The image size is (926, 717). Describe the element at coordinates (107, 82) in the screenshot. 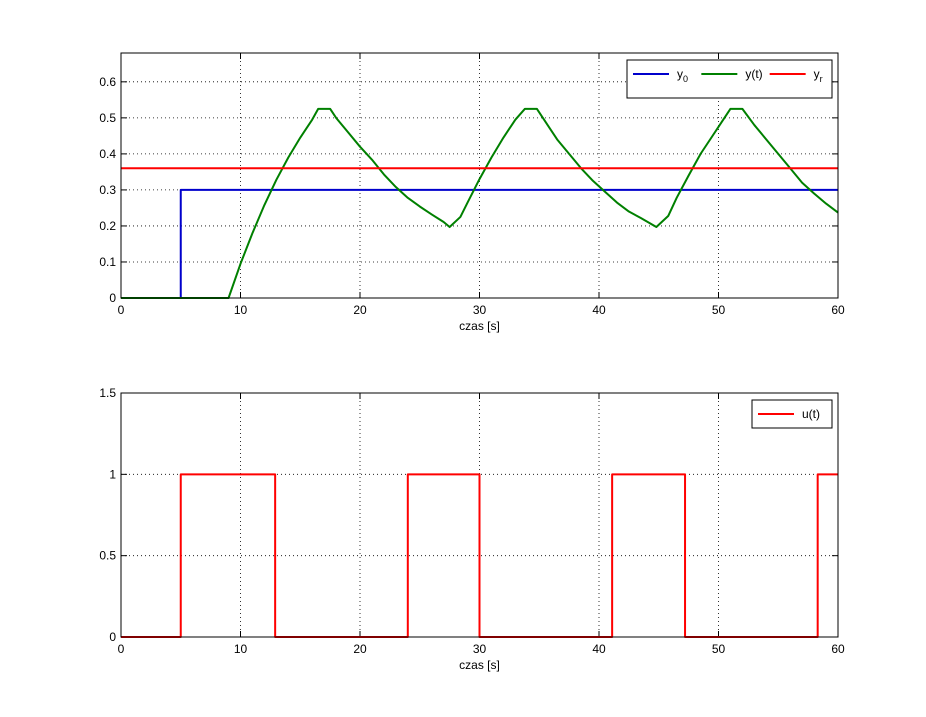

I see `y-tick-label: 0.6` at that location.